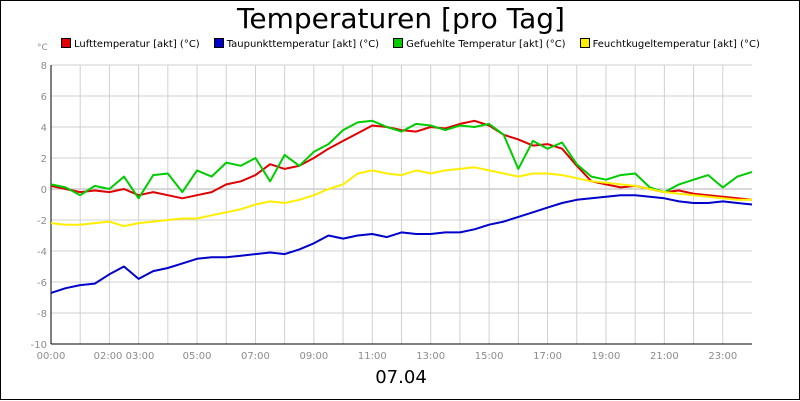 The width and height of the screenshot is (800, 401). I want to click on x-tick-label: 00:00, so click(51, 356).